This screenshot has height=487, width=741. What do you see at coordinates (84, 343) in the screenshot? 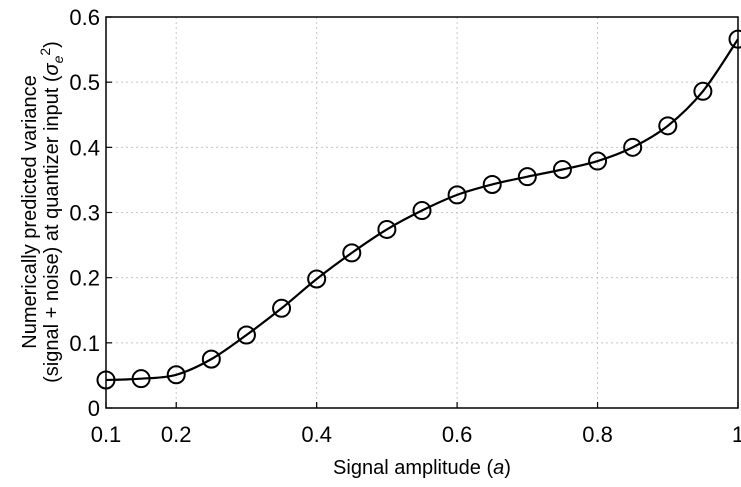
I see `y-tick-label: 0.1` at bounding box center [84, 343].